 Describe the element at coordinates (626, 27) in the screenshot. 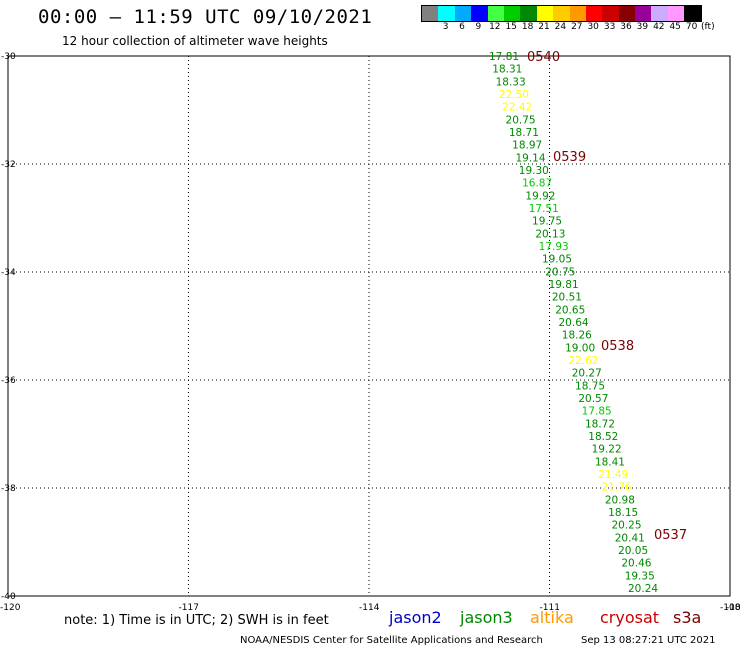

I see `colorbar-label: 36` at that location.